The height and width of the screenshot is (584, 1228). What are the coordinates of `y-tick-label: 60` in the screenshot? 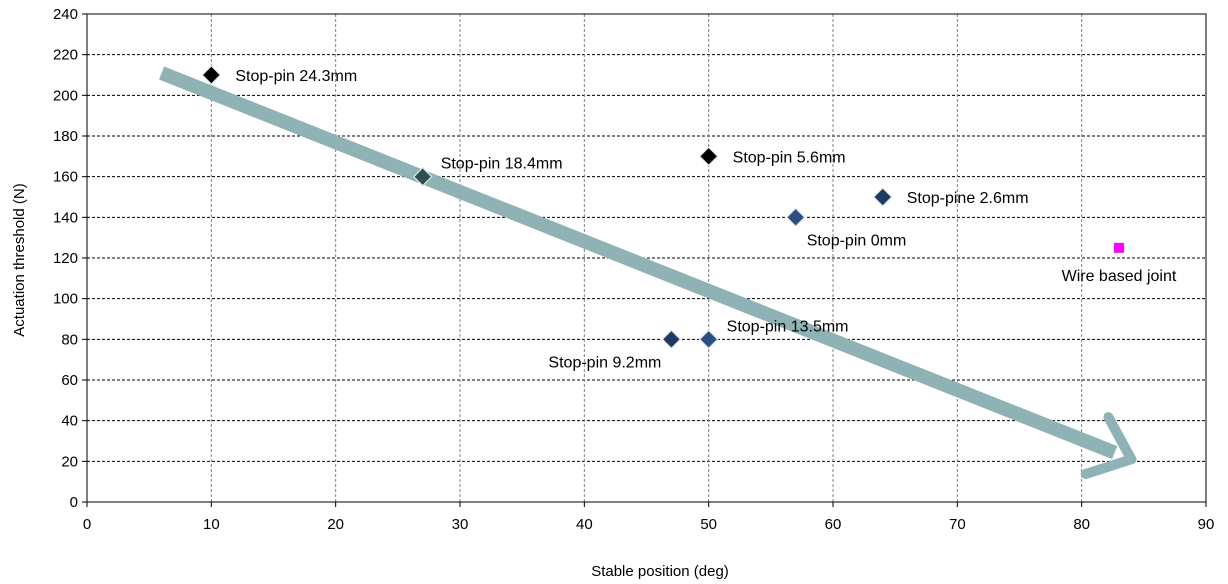 It's located at (69, 380).